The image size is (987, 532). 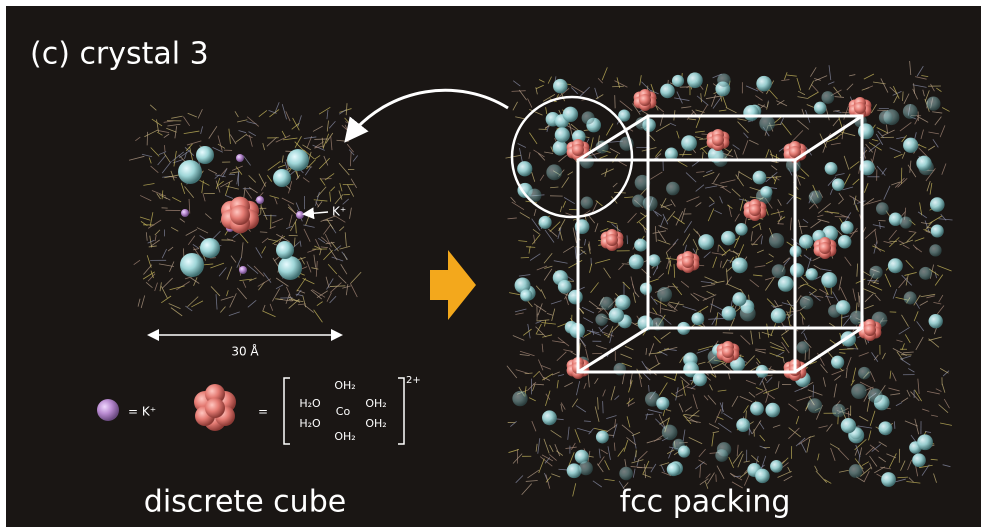 What do you see at coordinates (375, 403) in the screenshot?
I see `ligand: OH₂` at bounding box center [375, 403].